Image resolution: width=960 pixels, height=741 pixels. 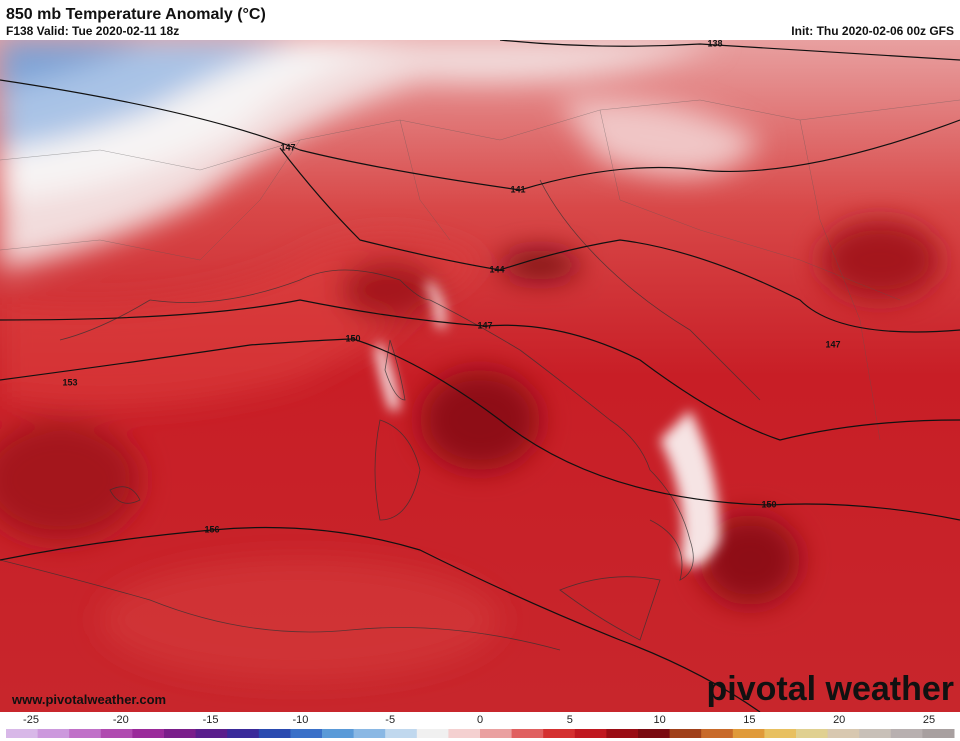 I want to click on valid-time: F138 Valid: Tue 2020-02-11 18z, so click(x=92, y=31).